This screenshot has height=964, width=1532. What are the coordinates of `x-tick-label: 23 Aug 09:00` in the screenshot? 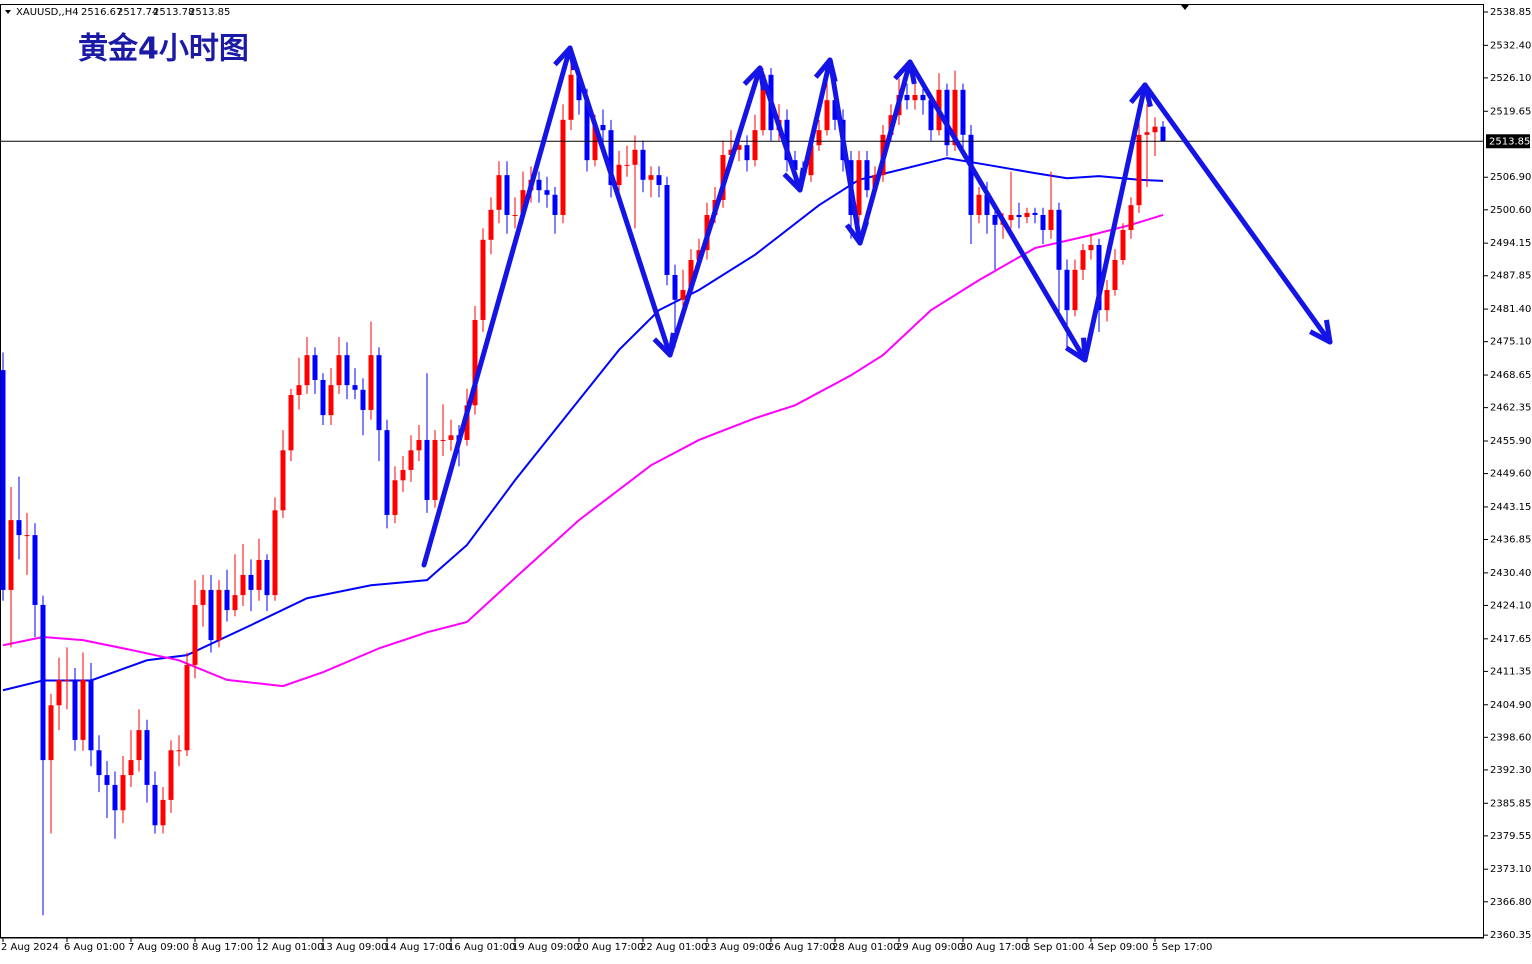 It's located at (737, 947).